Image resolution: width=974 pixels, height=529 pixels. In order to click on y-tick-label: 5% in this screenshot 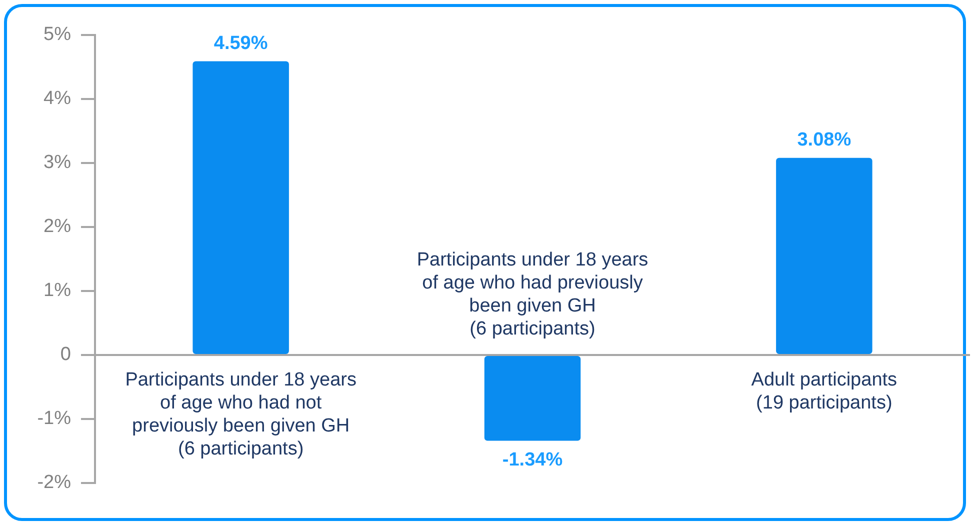, I will do `click(58, 35)`.